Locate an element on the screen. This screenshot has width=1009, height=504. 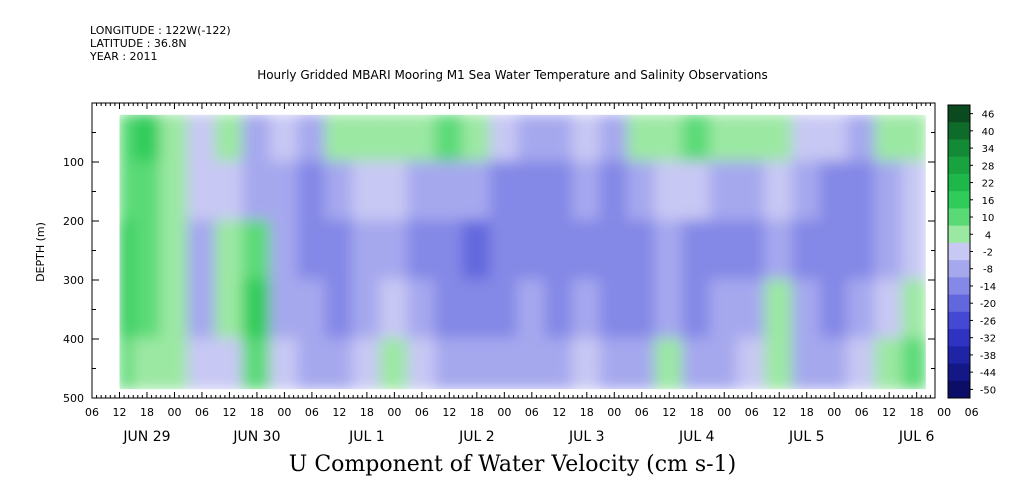
x-day-label: JUN 30 is located at coordinates (256, 437).